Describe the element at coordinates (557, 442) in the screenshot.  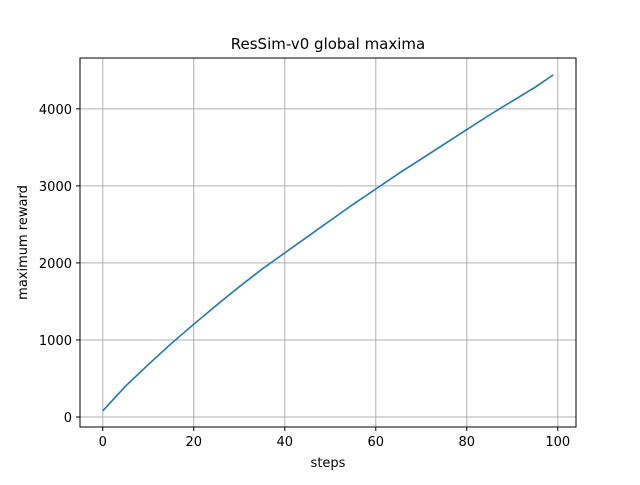
I see `x-tick-label: 100` at that location.